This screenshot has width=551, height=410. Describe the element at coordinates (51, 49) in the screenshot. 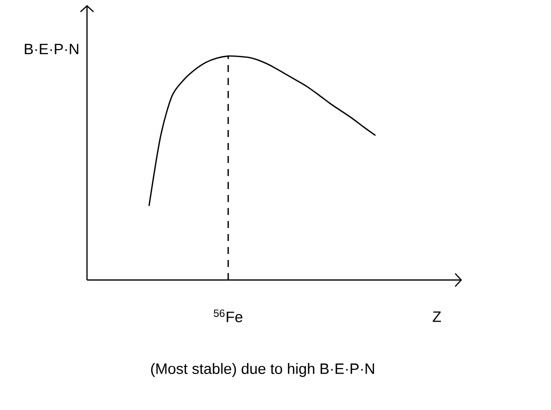

I see `y-axis-title: B·E·P·N` at that location.